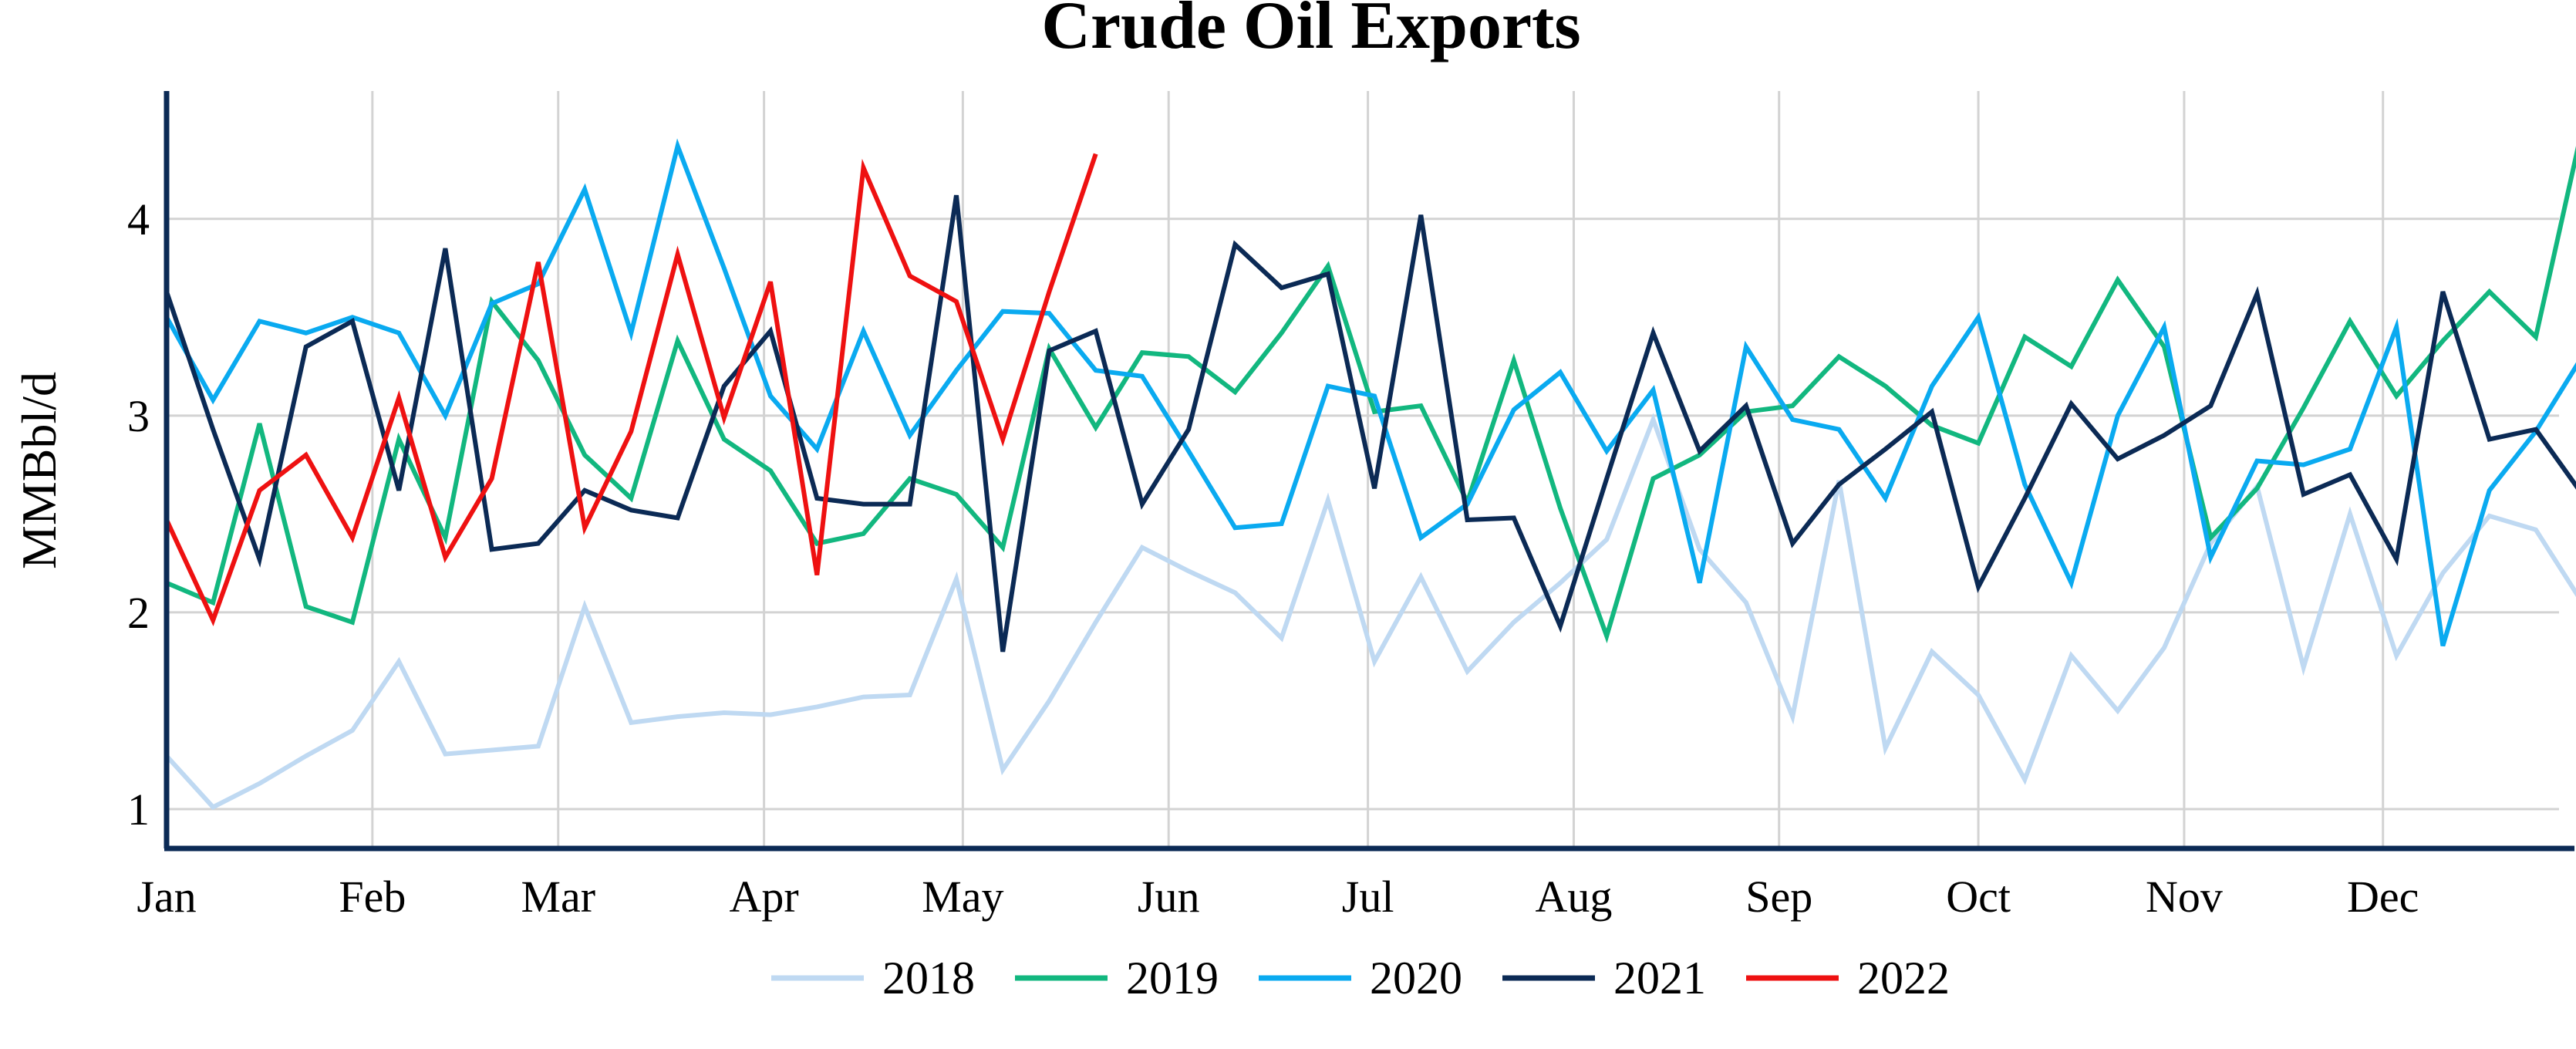 The height and width of the screenshot is (1049, 2576). What do you see at coordinates (1978, 897) in the screenshot?
I see `x-tick-label: Oct` at bounding box center [1978, 897].